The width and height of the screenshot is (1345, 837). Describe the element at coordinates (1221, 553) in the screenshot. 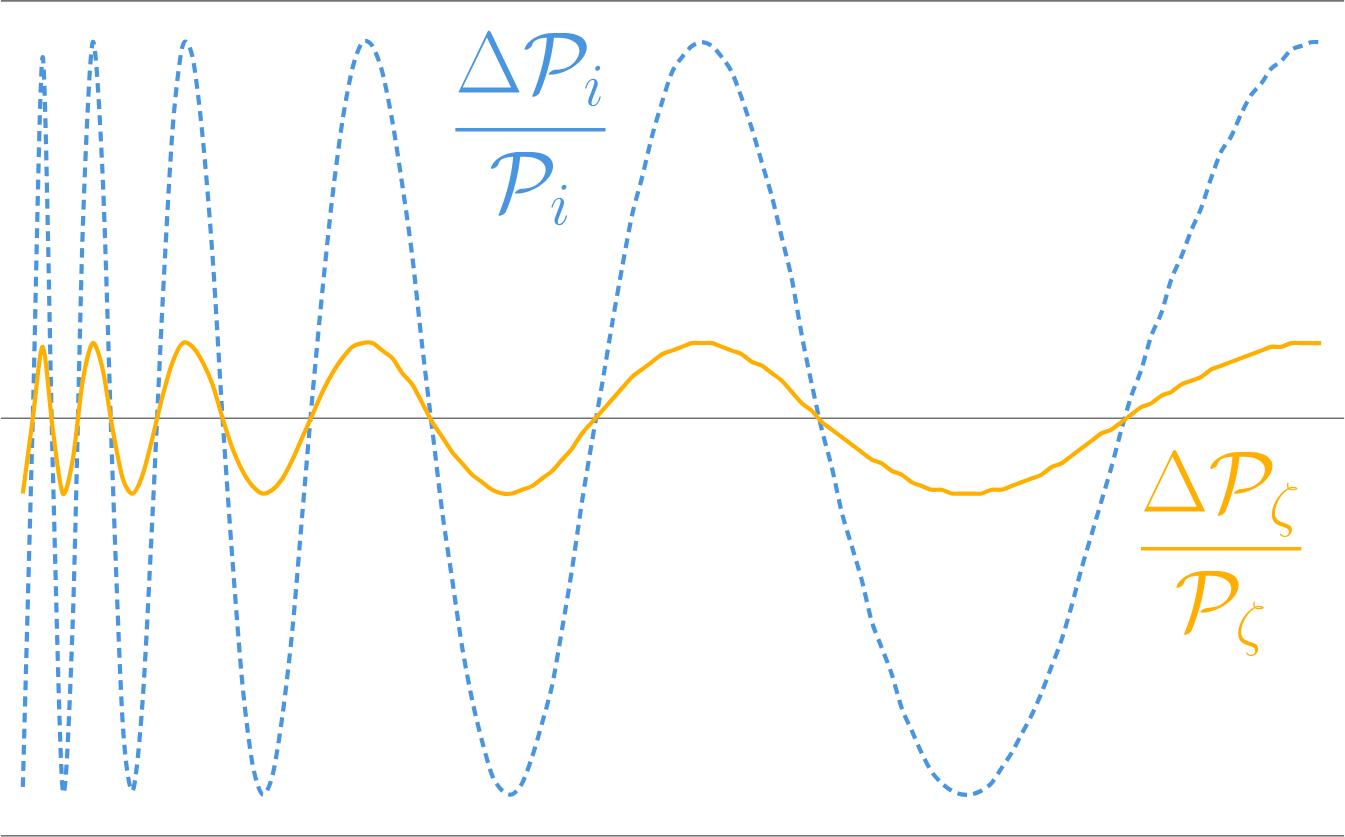

I see `series-label: $\frac{\Delta\mathcal{P}_\zeta}{\mathcal{P}_\zeta}$` at that location.